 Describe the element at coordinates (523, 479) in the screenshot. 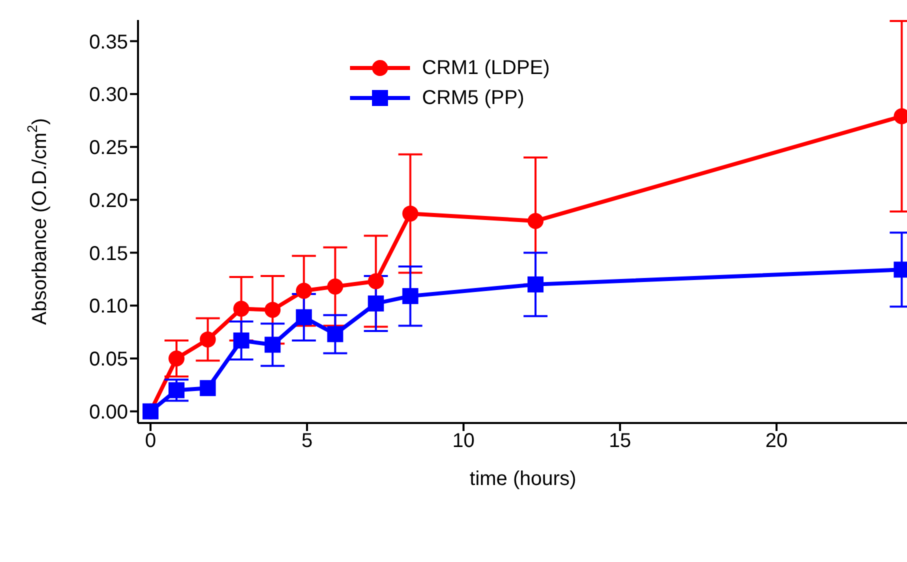

I see `x-axis-title: time (hours)` at that location.